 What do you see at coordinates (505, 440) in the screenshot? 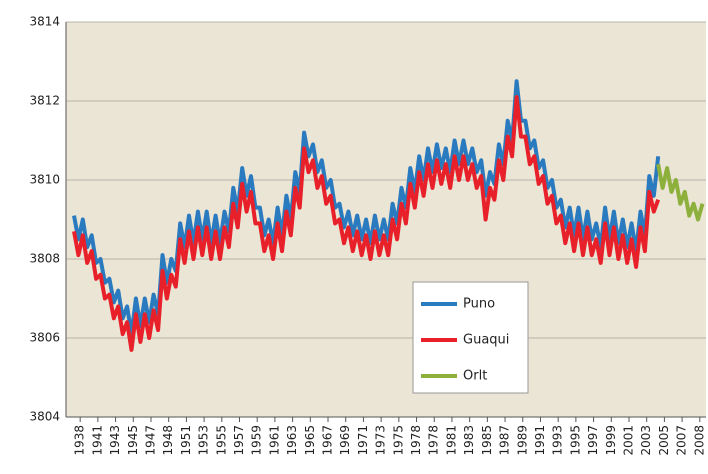
I see `x-tick-label: 1987` at bounding box center [505, 440].